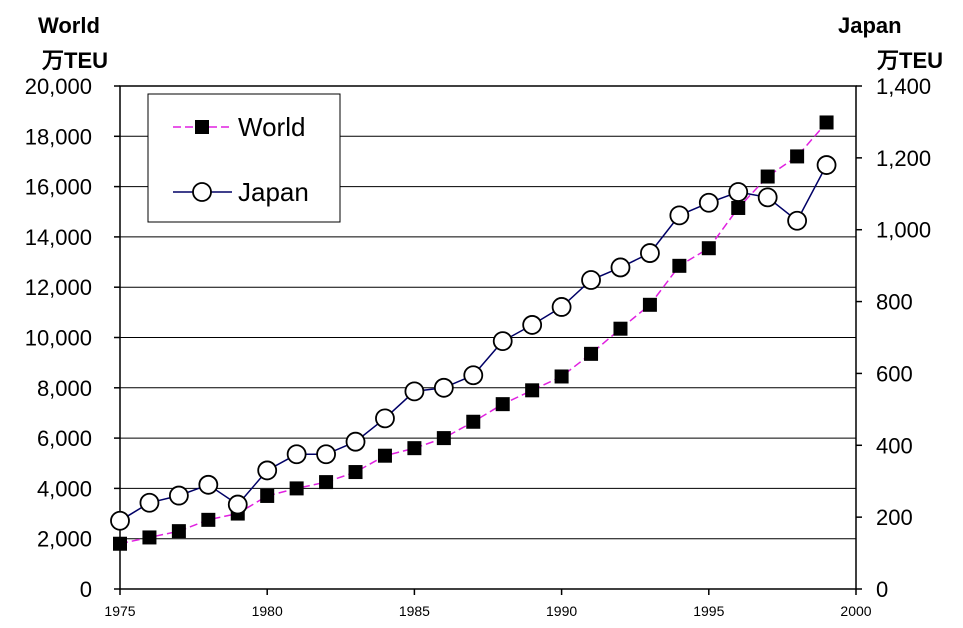  I want to click on legend-japan-label: Japan, so click(273, 192).